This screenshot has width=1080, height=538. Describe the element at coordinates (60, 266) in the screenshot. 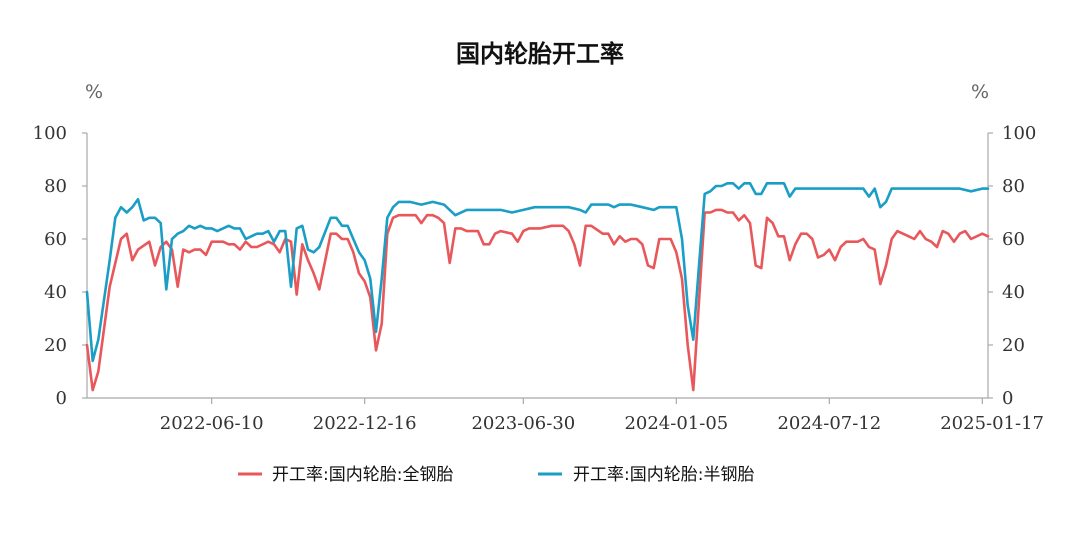

I see `y-axis-left: 0 20 40 60 80 100` at that location.